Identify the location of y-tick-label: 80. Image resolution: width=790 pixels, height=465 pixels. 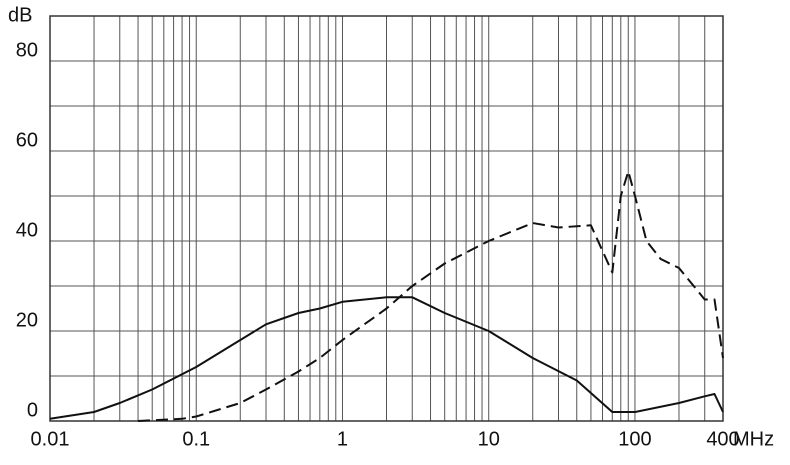
(27, 50).